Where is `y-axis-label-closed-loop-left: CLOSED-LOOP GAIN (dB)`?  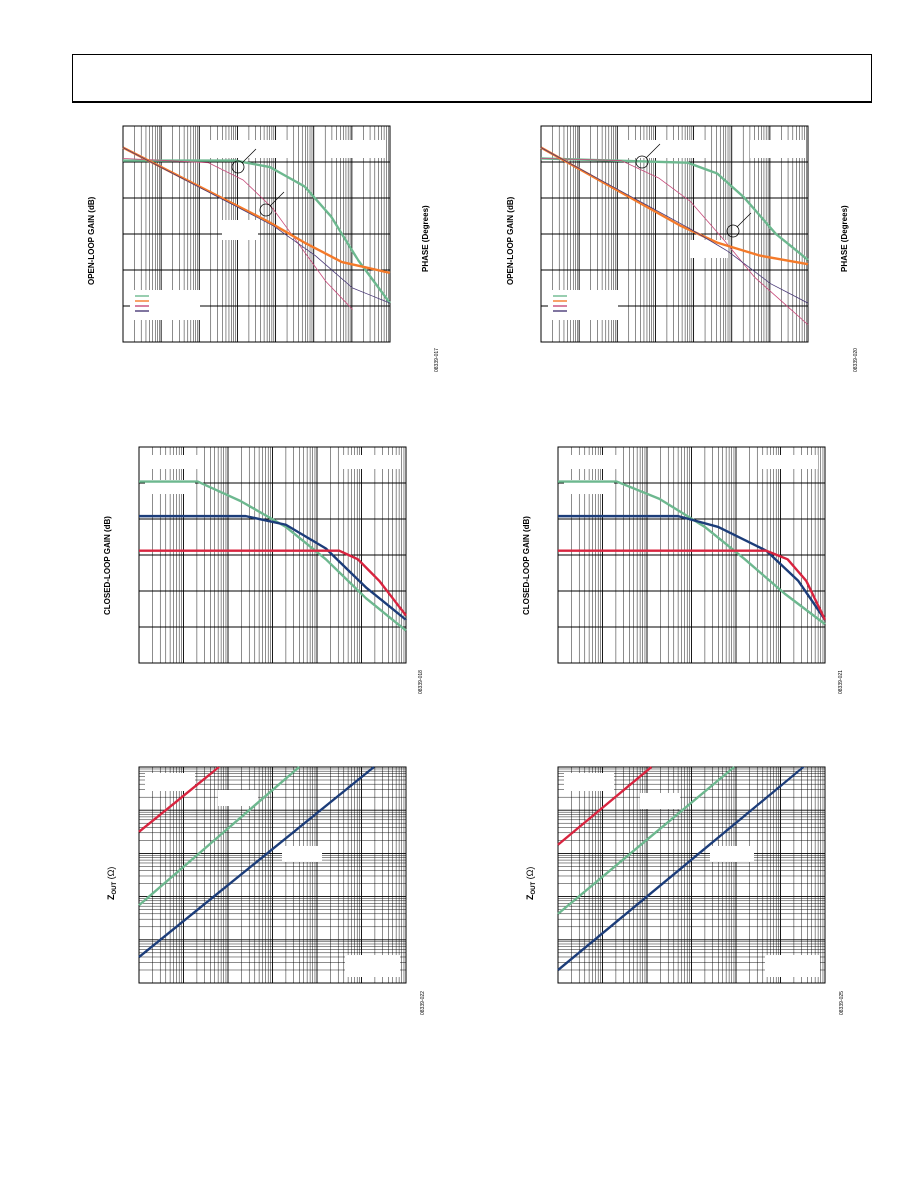
y-axis-label-closed-loop-left: CLOSED-LOOP GAIN (dB) is located at coordinates (107, 565).